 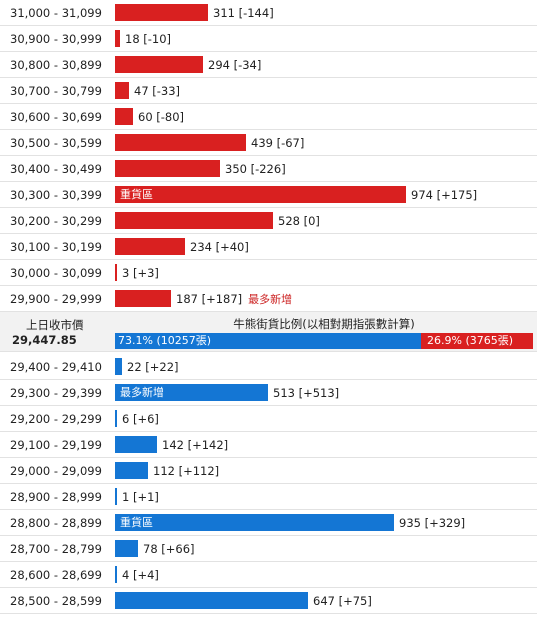 I want to click on bear-row: 30,800 - 30,899 294 [-34], so click(x=268, y=65).